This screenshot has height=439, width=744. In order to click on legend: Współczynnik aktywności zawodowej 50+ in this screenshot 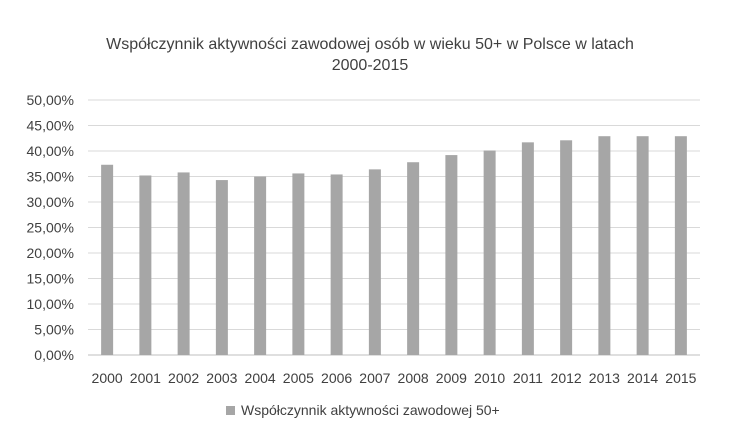, I will do `click(363, 410)`.